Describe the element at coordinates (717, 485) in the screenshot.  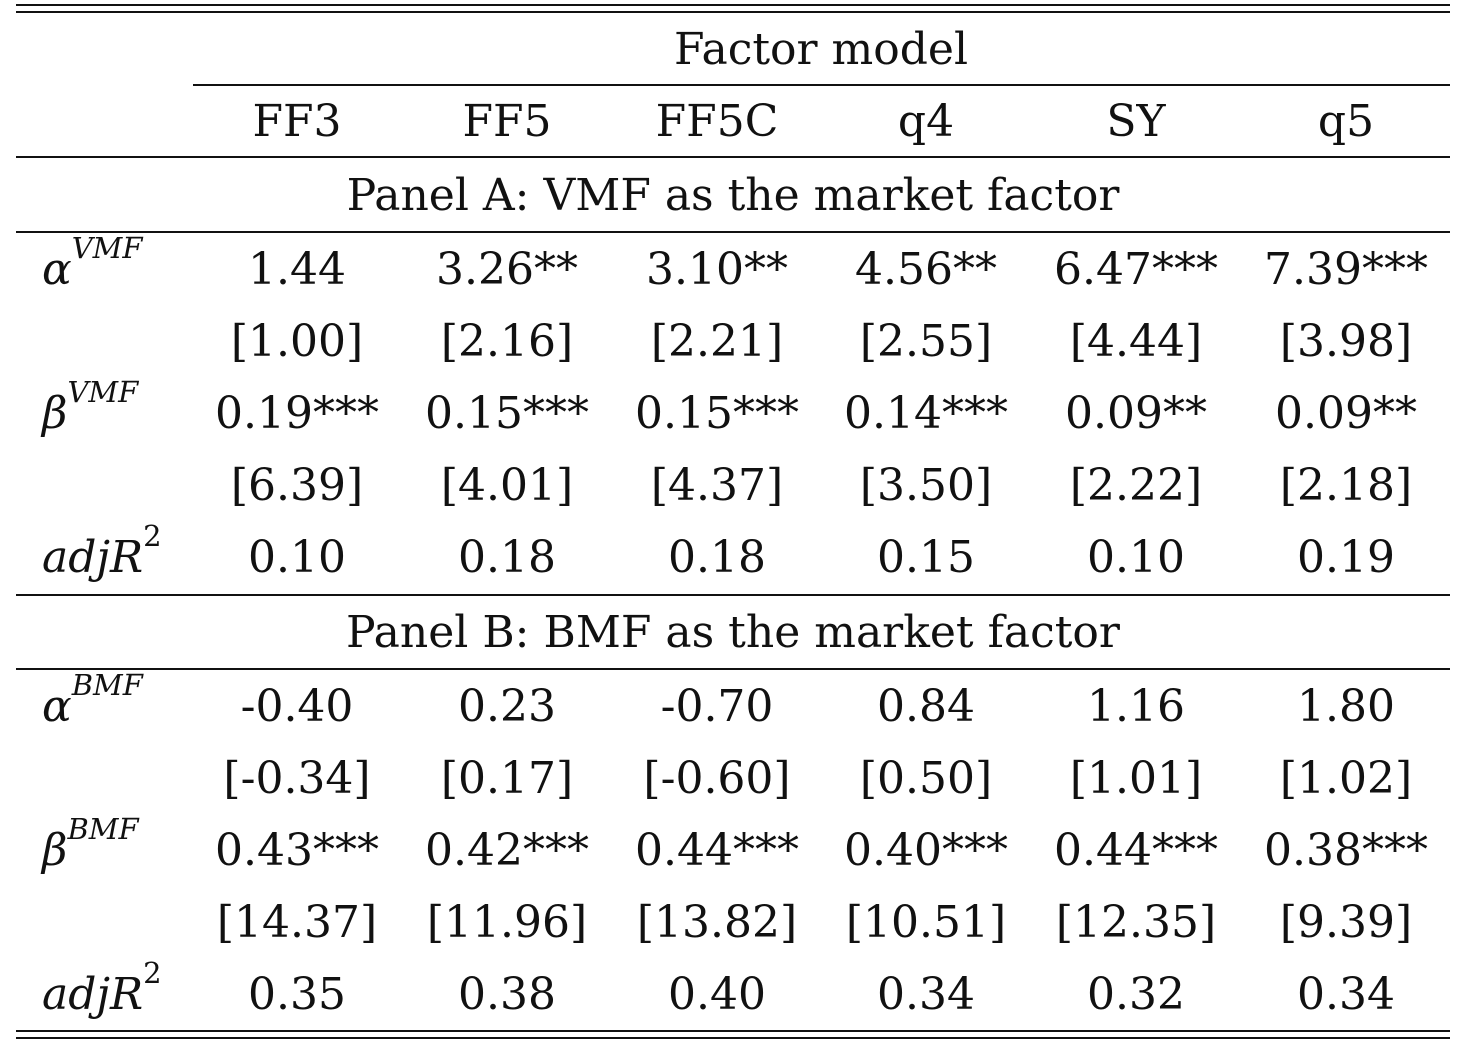
I see `table-cell: [4.37]` at that location.